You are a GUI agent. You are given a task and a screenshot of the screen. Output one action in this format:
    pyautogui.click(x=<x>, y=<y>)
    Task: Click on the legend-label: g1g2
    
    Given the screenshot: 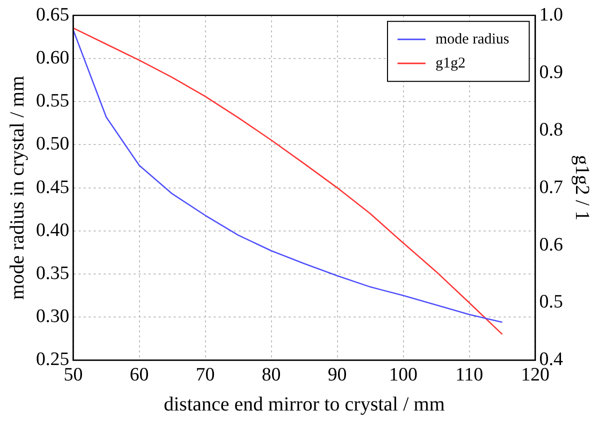 What is the action you would take?
    pyautogui.click(x=451, y=63)
    